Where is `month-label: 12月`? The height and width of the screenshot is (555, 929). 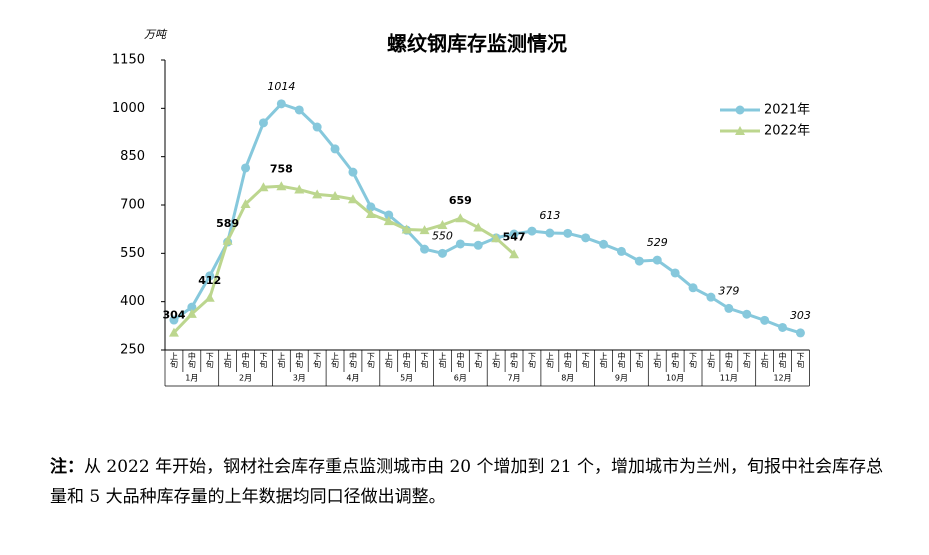
month-label: 12月 is located at coordinates (782, 378).